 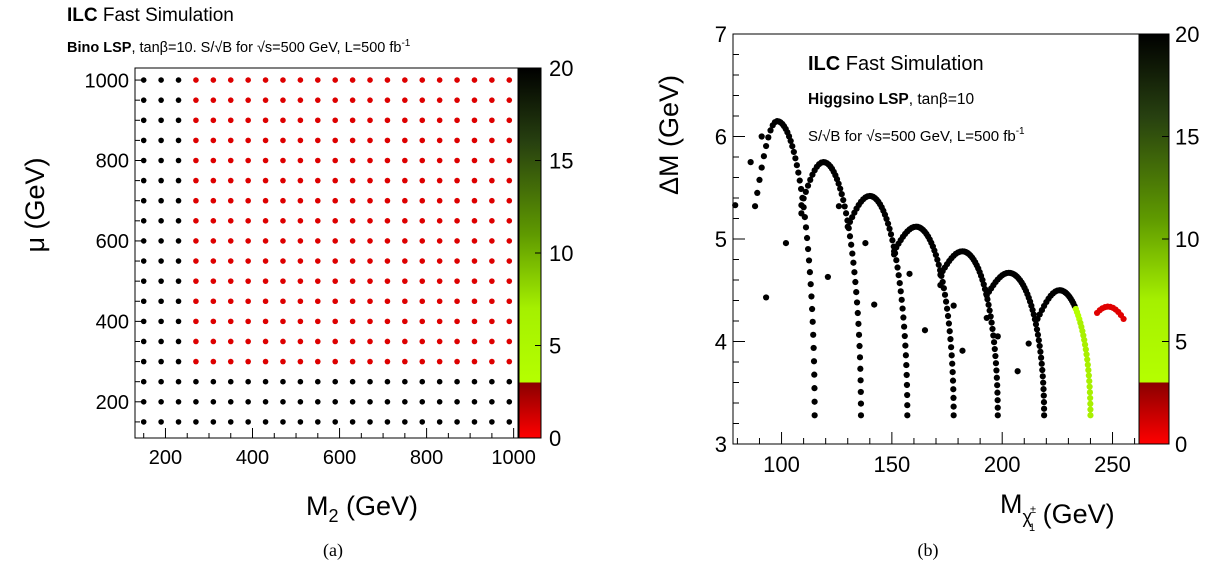 I want to click on panel-b-subtitle-rest: , tanβ=10, so click(x=942, y=99).